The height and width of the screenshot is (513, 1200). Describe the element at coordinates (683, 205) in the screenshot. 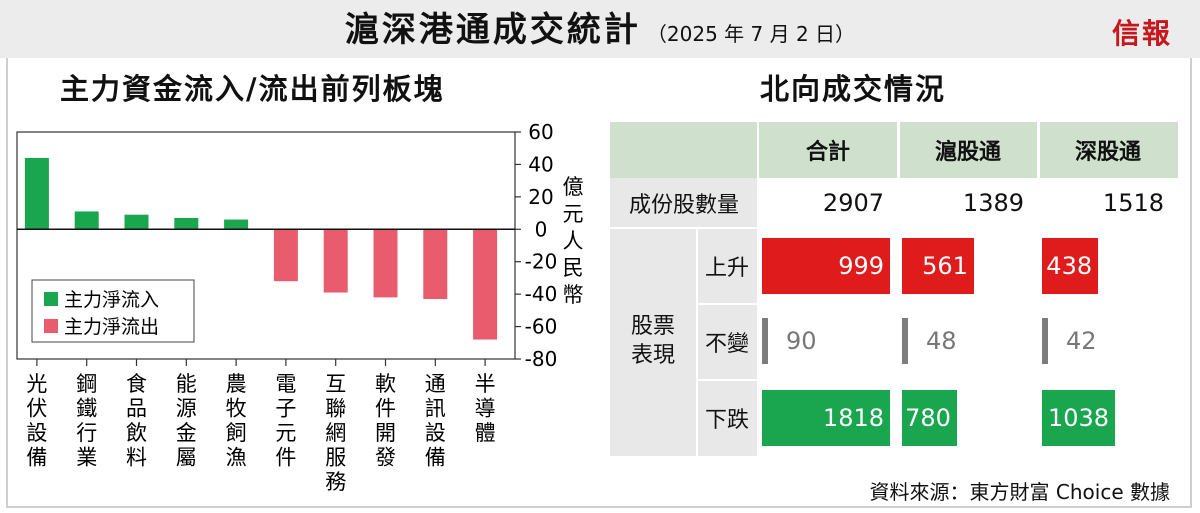

I see `row-count-label-text: 成份股數量` at that location.